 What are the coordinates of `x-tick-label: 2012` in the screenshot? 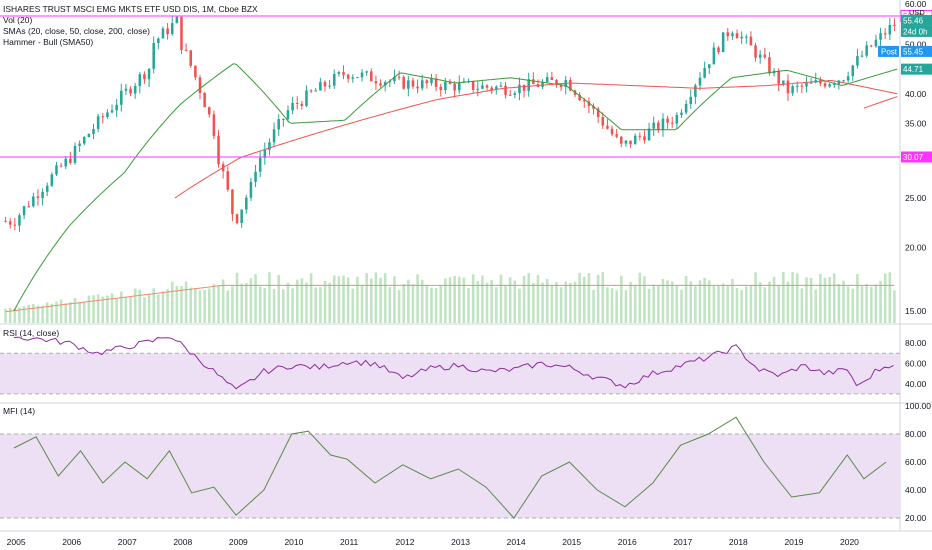 It's located at (405, 542).